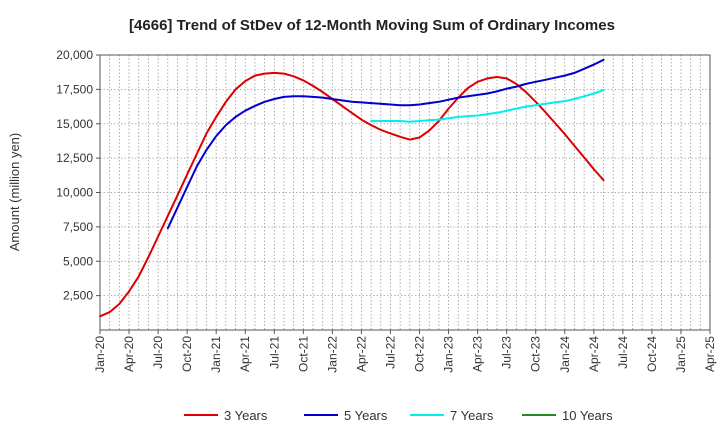  Describe the element at coordinates (74, 89) in the screenshot. I see `y-tick-label: 17,500` at that location.